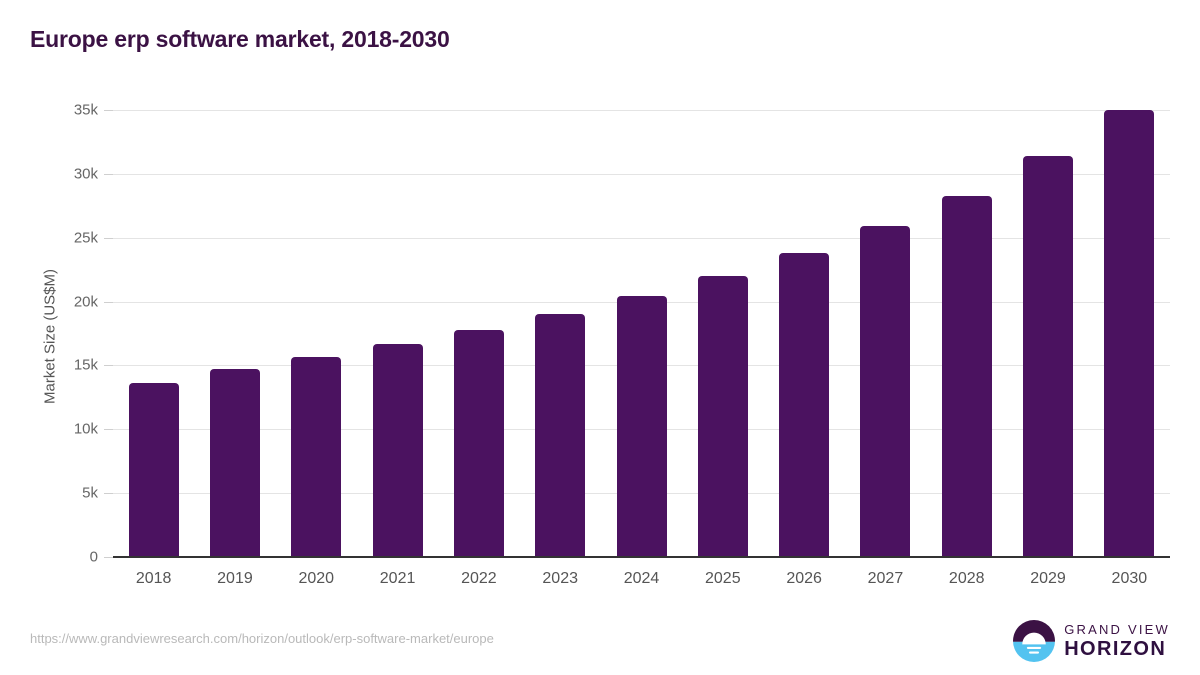 This screenshot has height=675, width=1200. I want to click on x-tick-label-2030: 2030, so click(1129, 578).